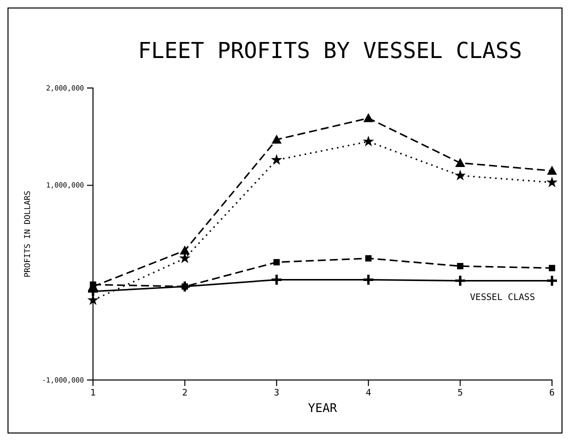 The image size is (570, 441). What do you see at coordinates (369, 393) in the screenshot?
I see `x-tick-label: 4` at bounding box center [369, 393].